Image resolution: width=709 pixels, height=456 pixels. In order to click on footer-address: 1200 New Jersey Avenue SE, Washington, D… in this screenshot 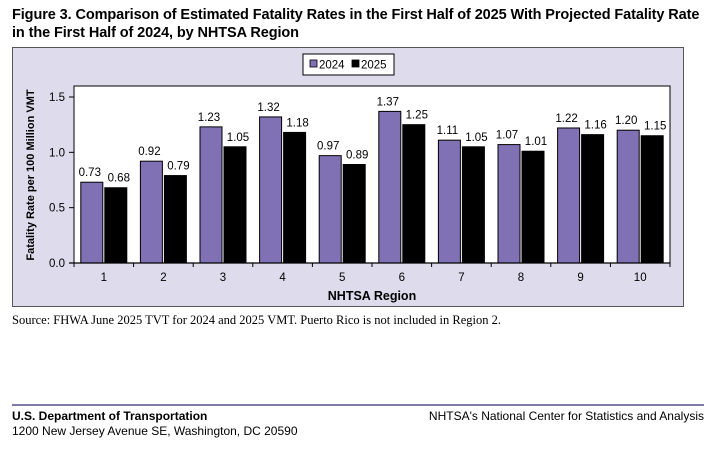, I will do `click(155, 431)`.